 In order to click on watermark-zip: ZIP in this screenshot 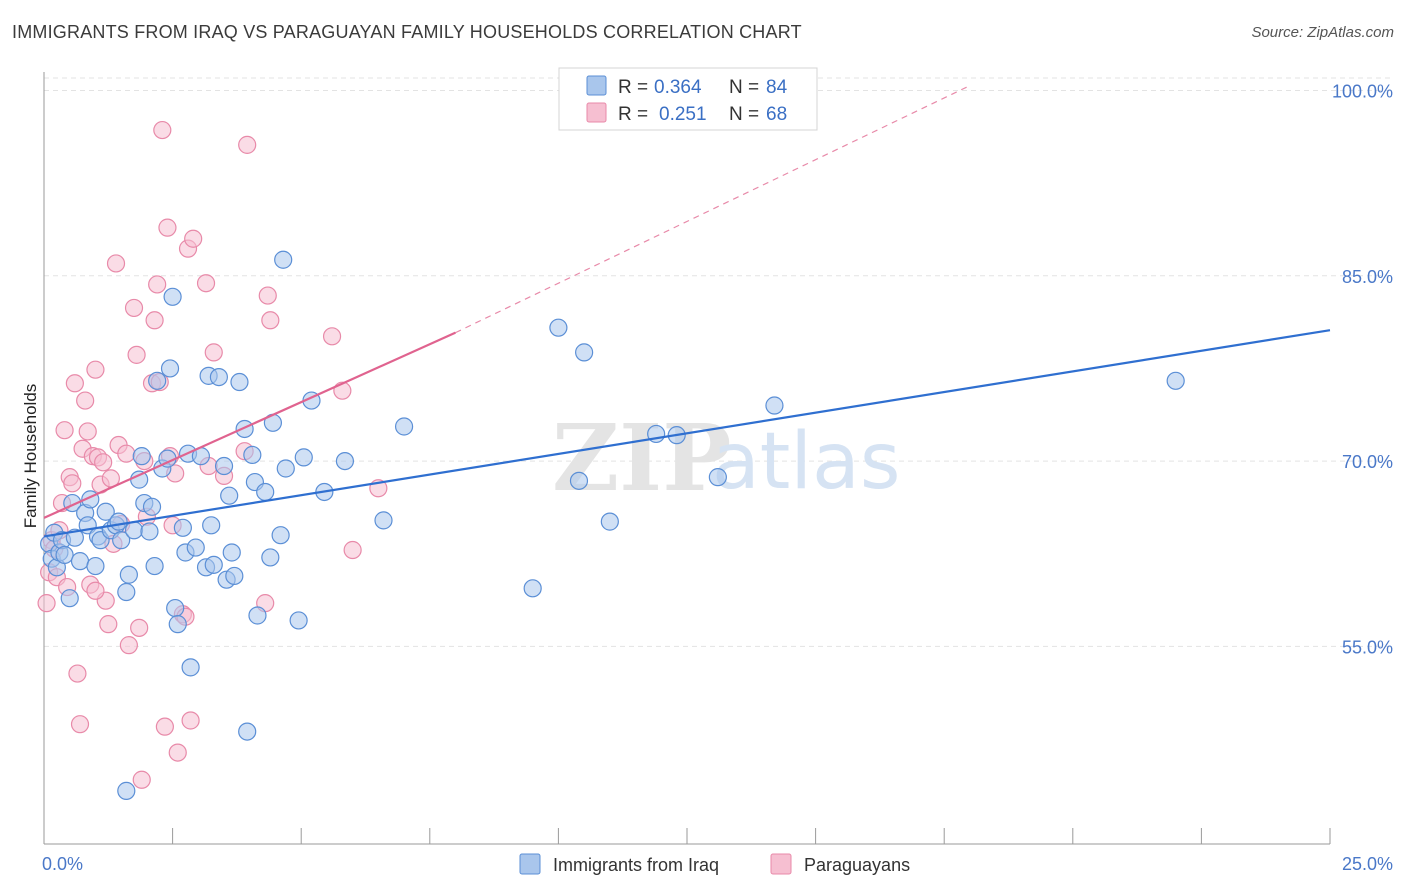, I will do `click(641, 458)`.